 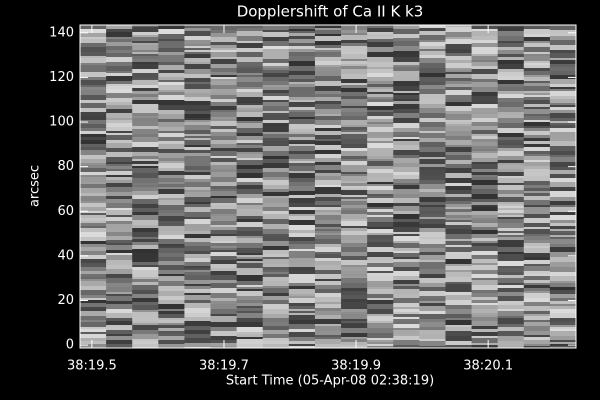 I want to click on x-tick-label: 38:19.7, so click(x=224, y=366).